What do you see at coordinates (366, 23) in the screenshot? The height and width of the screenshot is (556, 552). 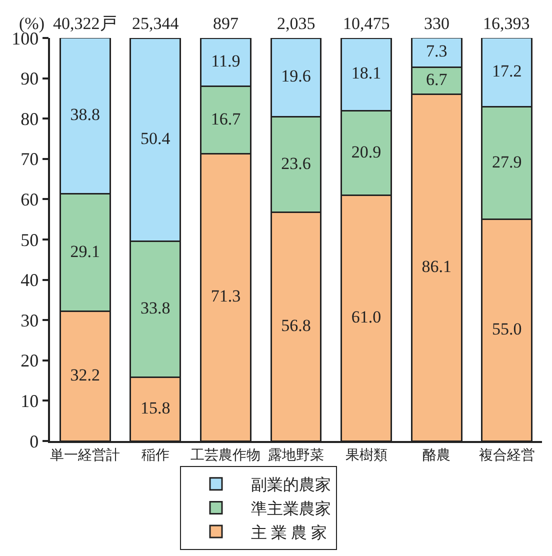 I see `annotation: 10,475` at bounding box center [366, 23].